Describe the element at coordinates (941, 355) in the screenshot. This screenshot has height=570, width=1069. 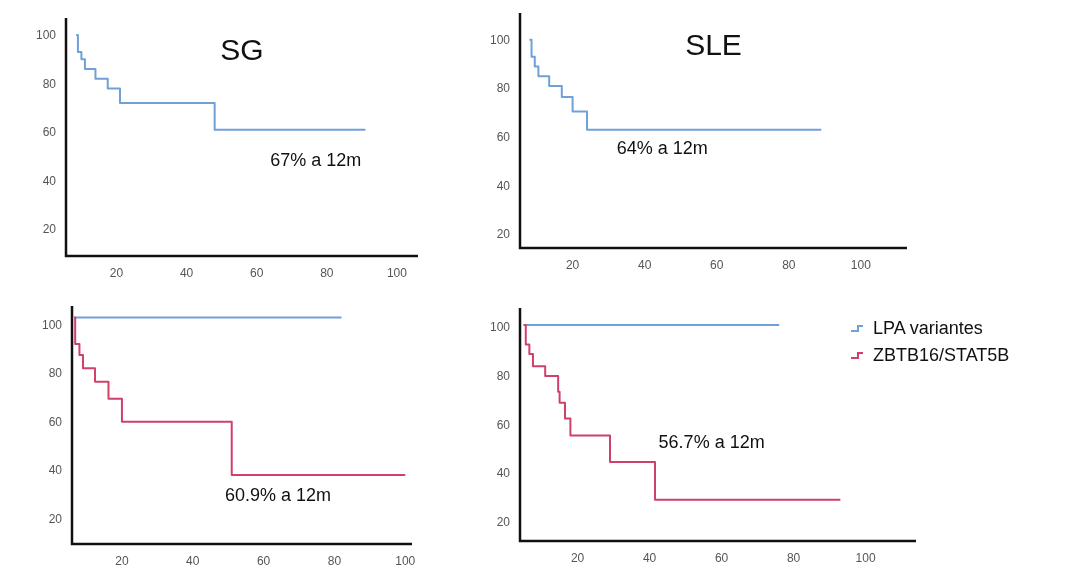
I see `legend-label: ZBTB16/STAT5B` at that location.